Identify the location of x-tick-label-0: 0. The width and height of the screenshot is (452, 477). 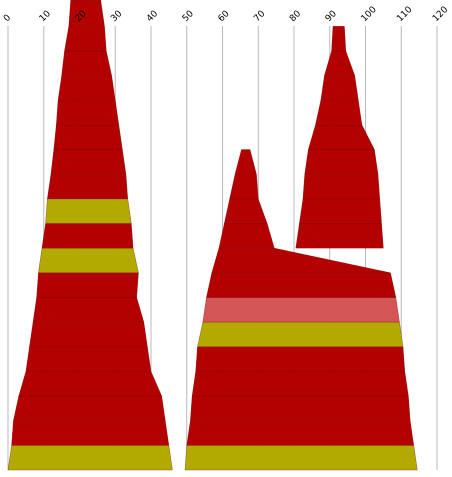
(7, 18).